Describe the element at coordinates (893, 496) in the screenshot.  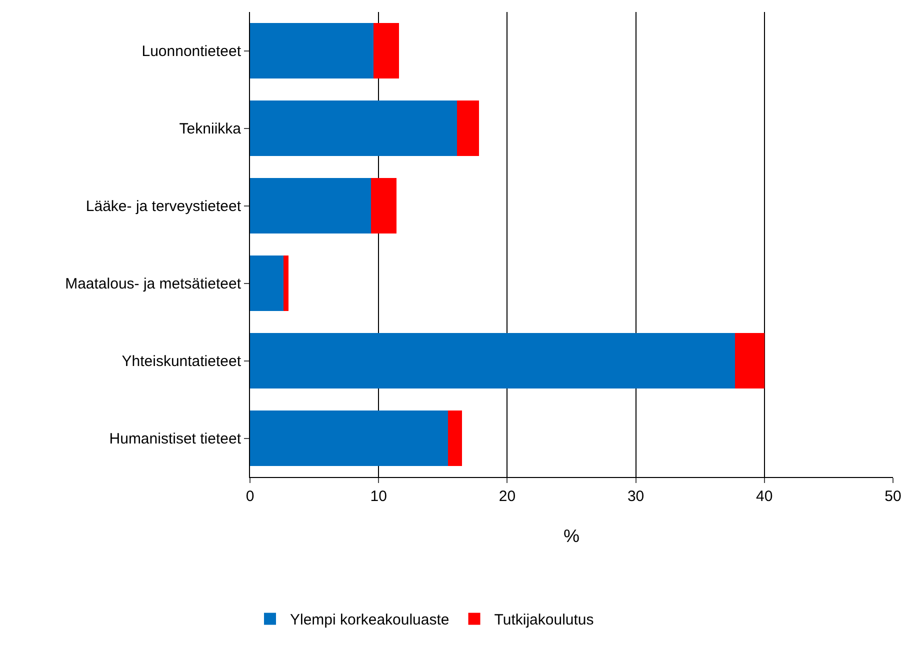
I see `x-tick-label: 50` at that location.